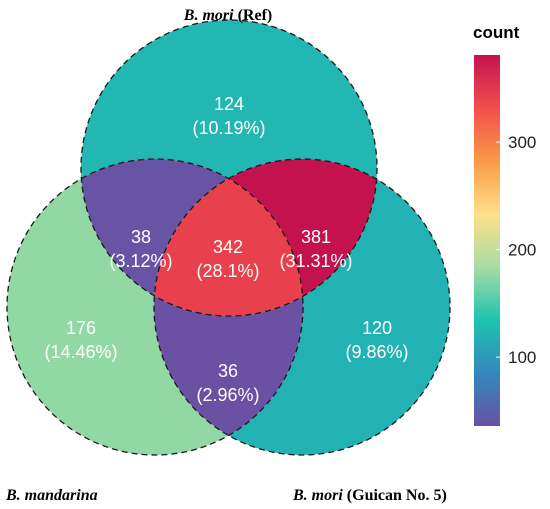  What do you see at coordinates (228, 247) in the screenshot?
I see `label-all-count: 342` at bounding box center [228, 247].